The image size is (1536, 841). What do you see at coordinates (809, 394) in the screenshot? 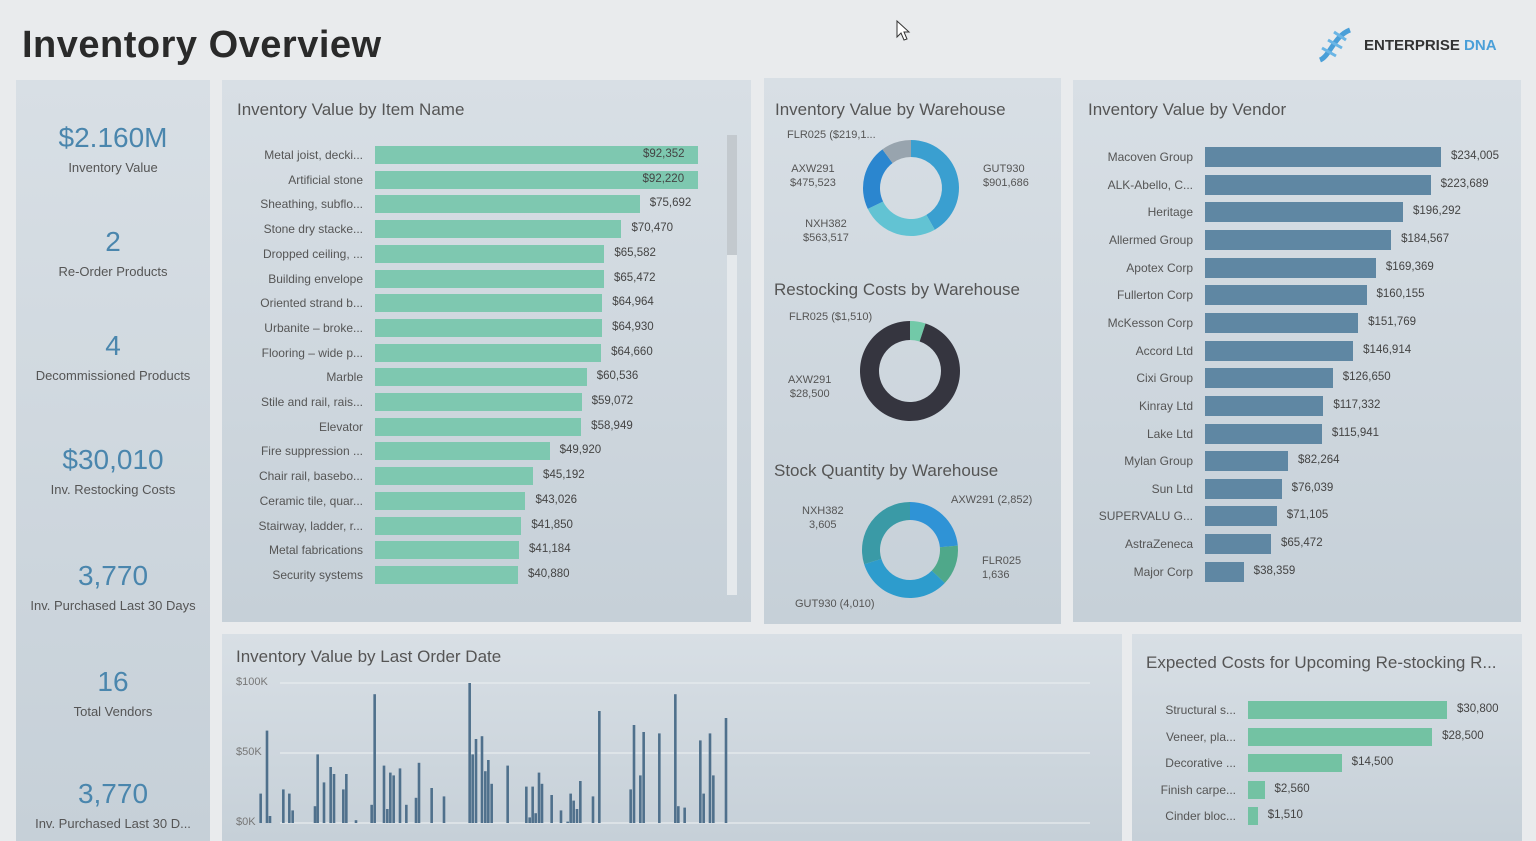
I see `donut-label-line: $28,500` at bounding box center [809, 394].